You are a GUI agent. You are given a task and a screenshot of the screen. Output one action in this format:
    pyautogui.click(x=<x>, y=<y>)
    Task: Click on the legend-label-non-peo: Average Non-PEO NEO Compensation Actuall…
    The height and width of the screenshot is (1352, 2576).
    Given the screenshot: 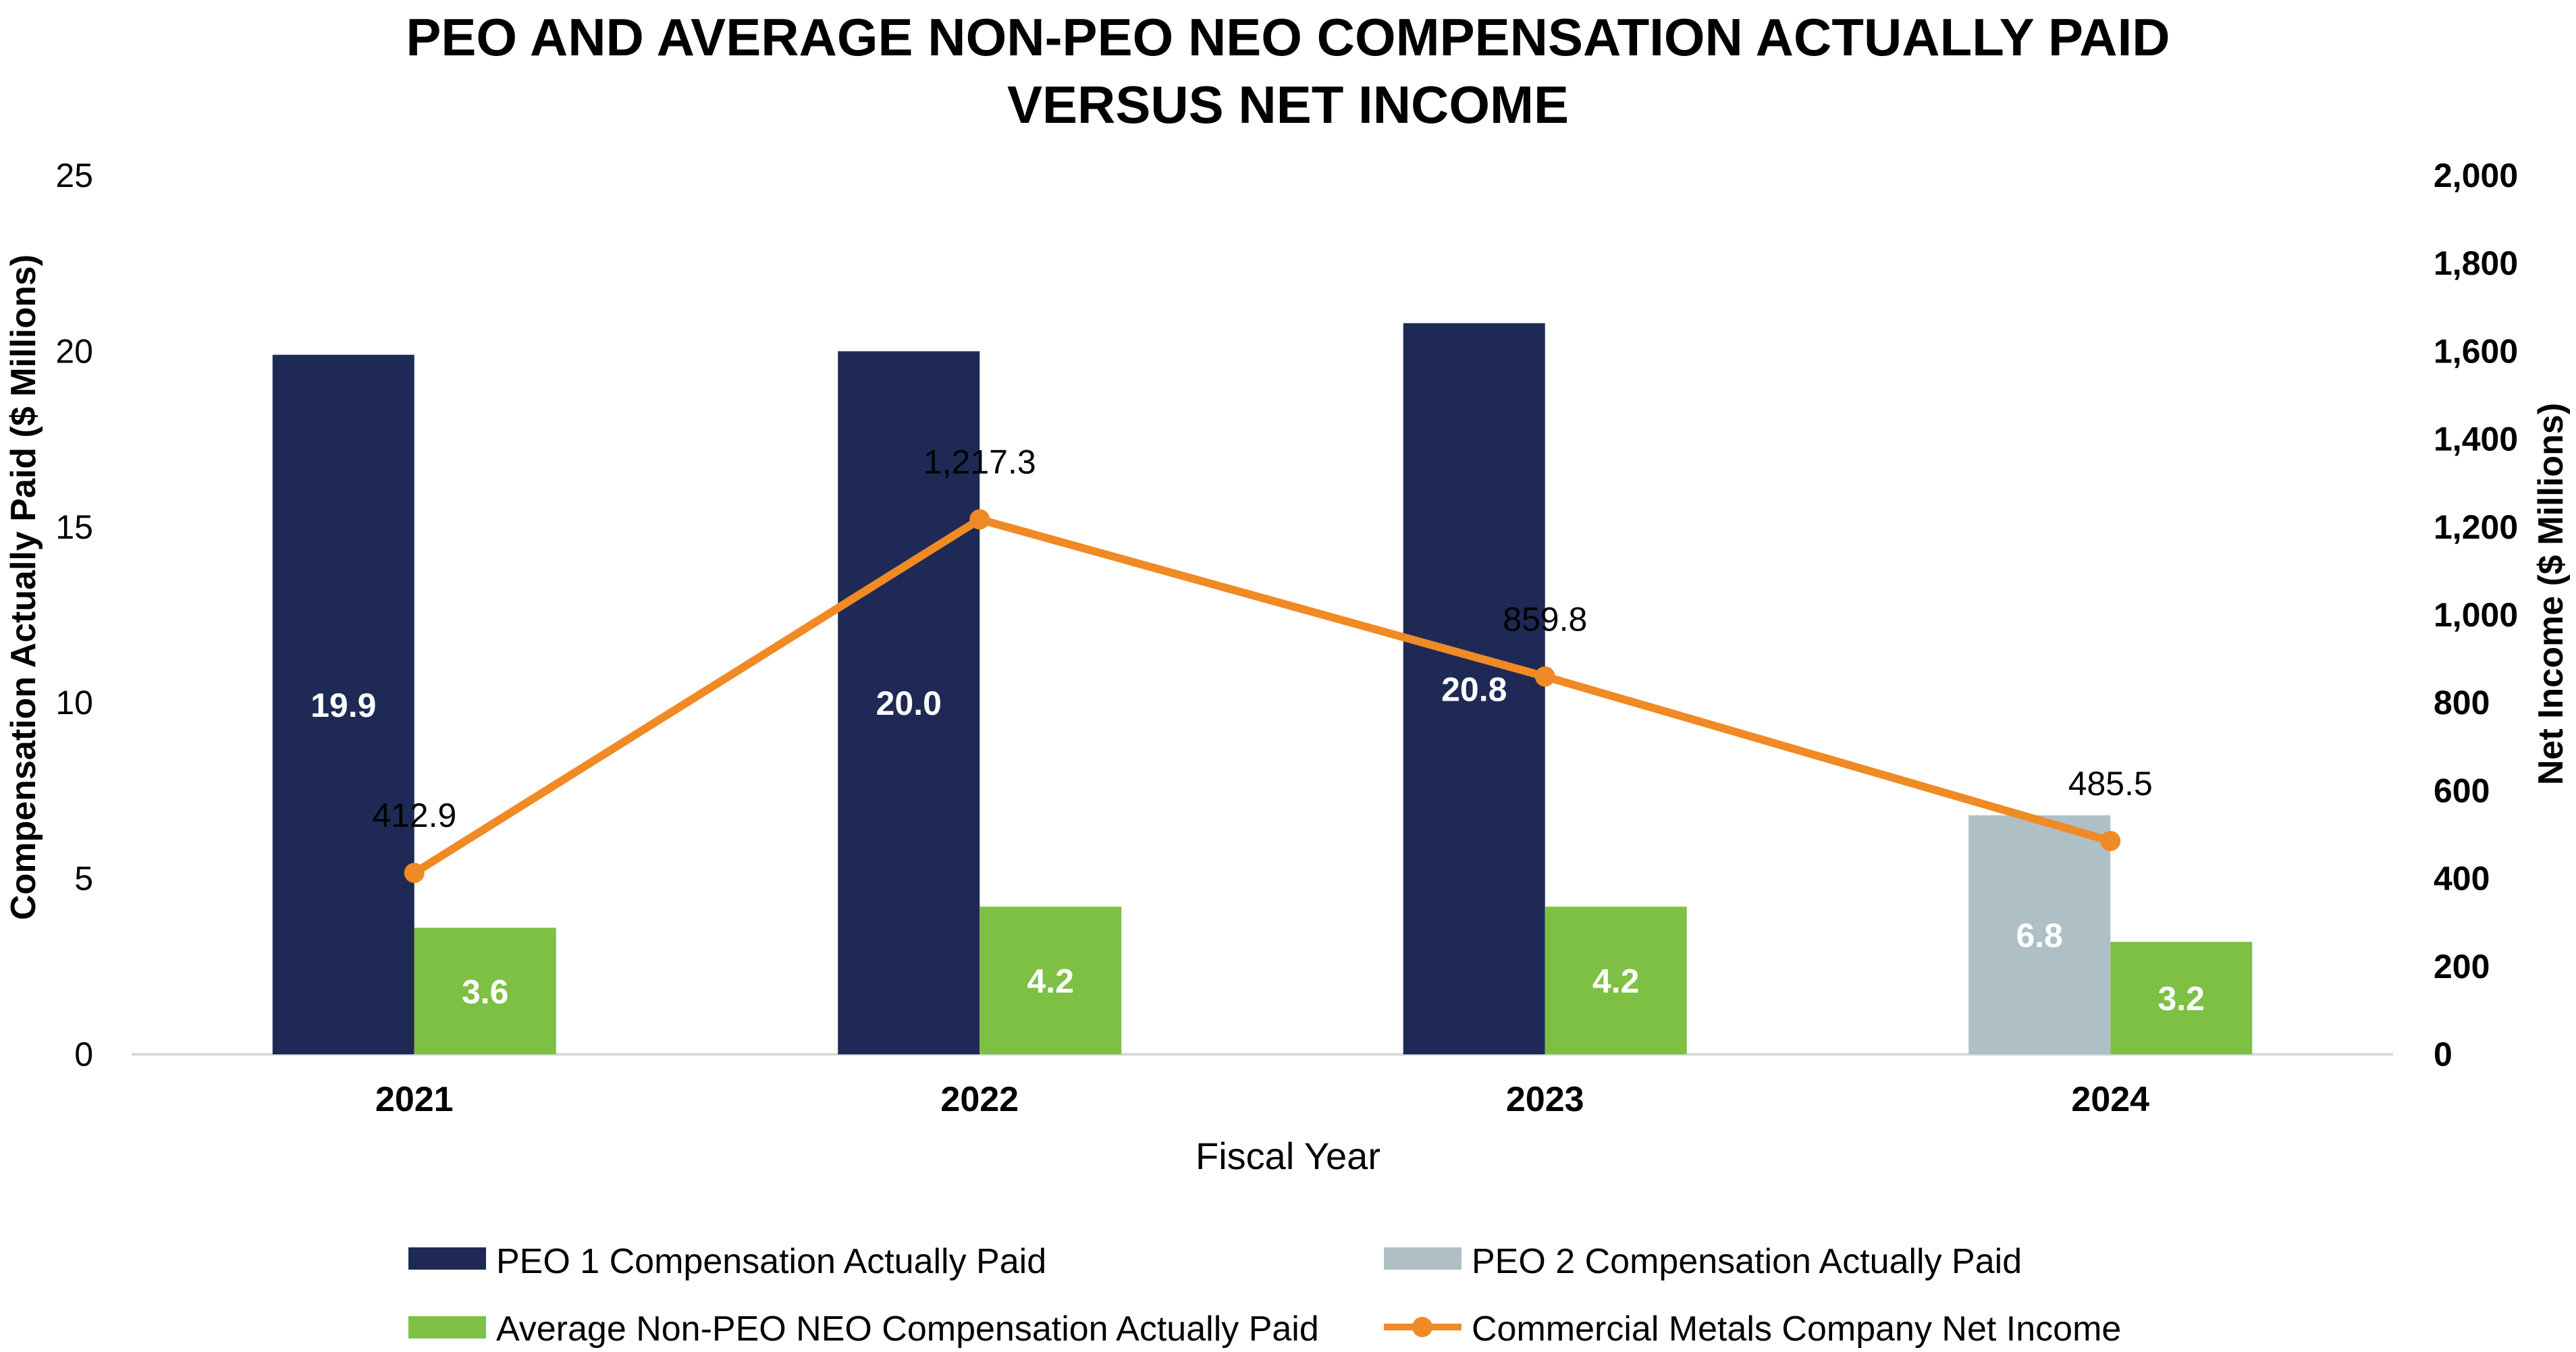 What is the action you would take?
    pyautogui.click(x=907, y=1329)
    